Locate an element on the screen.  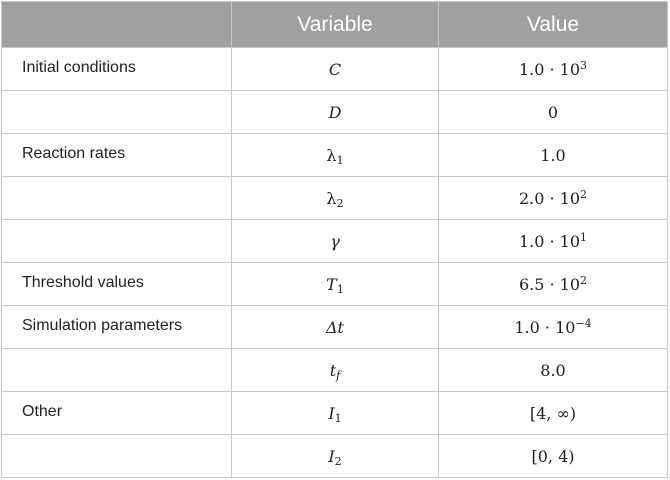
value-cell: 1.0 is located at coordinates (553, 155).